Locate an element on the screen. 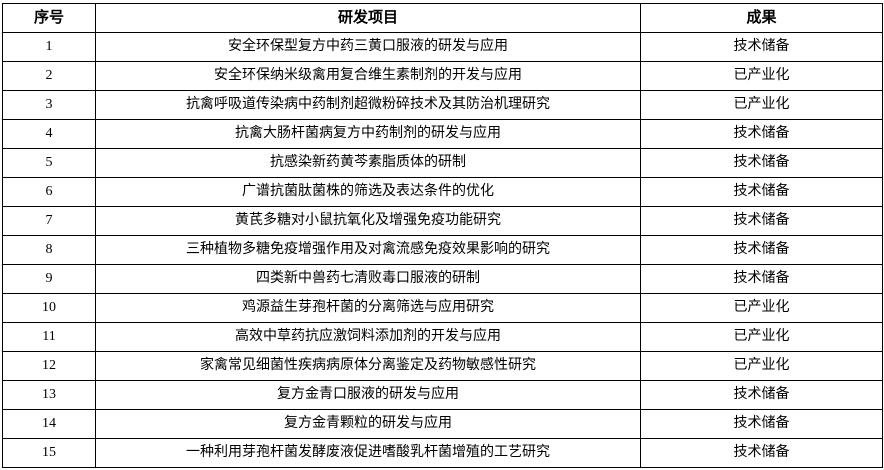 This screenshot has height=470, width=884. cell-no: 15 is located at coordinates (49, 453).